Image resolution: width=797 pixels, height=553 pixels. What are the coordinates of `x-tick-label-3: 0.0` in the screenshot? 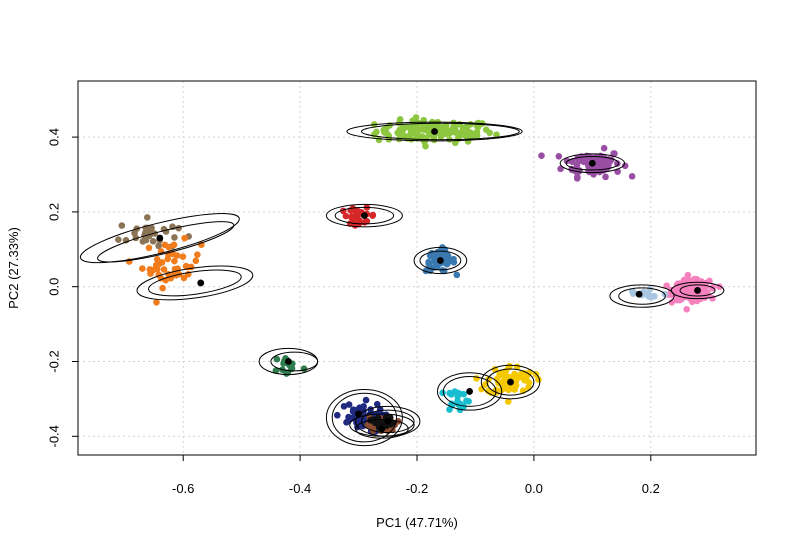 It's located at (534, 488).